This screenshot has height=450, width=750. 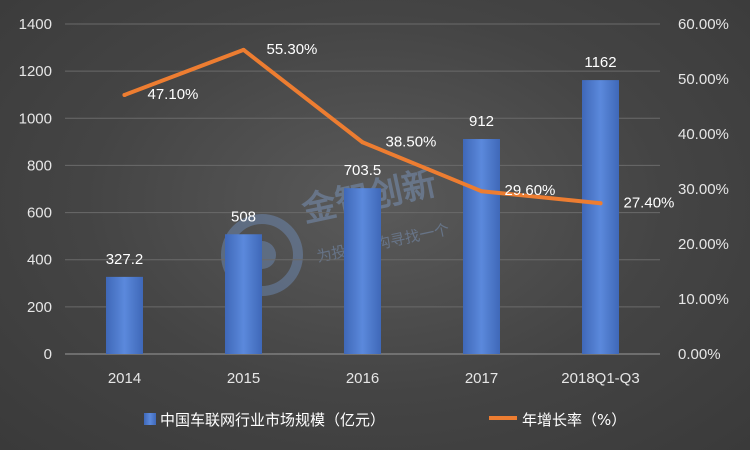 I want to click on y-right-tick-label: 40.00%, so click(x=703, y=134).